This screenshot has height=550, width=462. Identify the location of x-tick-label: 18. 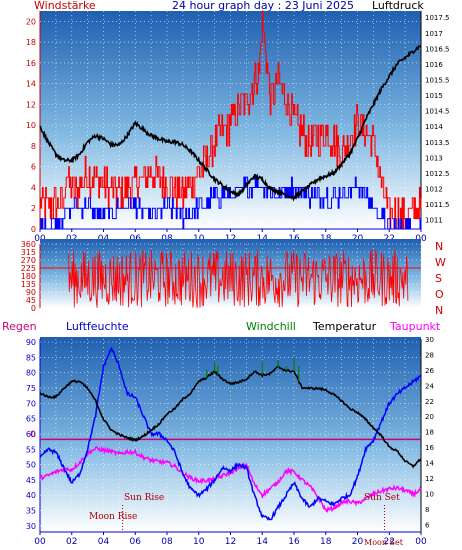
(326, 542).